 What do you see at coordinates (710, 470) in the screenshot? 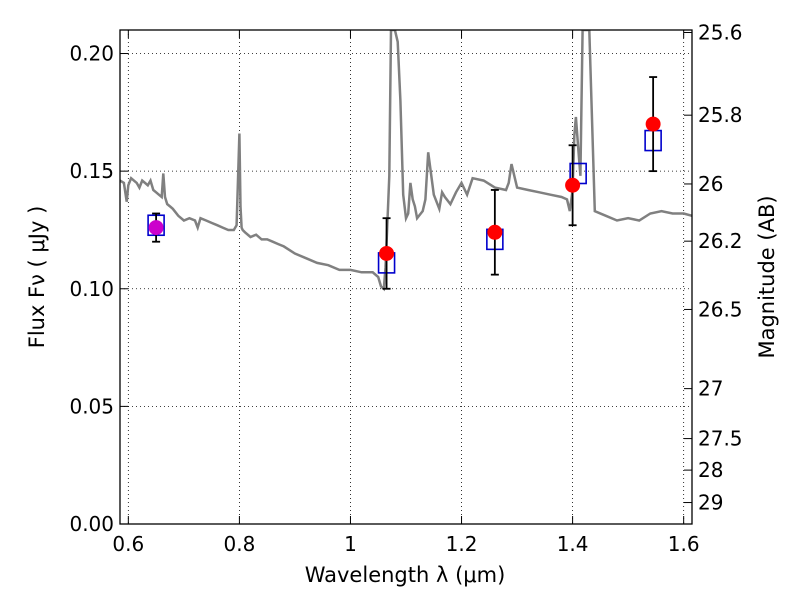
I see `y2-tick-label: 28` at bounding box center [710, 470].